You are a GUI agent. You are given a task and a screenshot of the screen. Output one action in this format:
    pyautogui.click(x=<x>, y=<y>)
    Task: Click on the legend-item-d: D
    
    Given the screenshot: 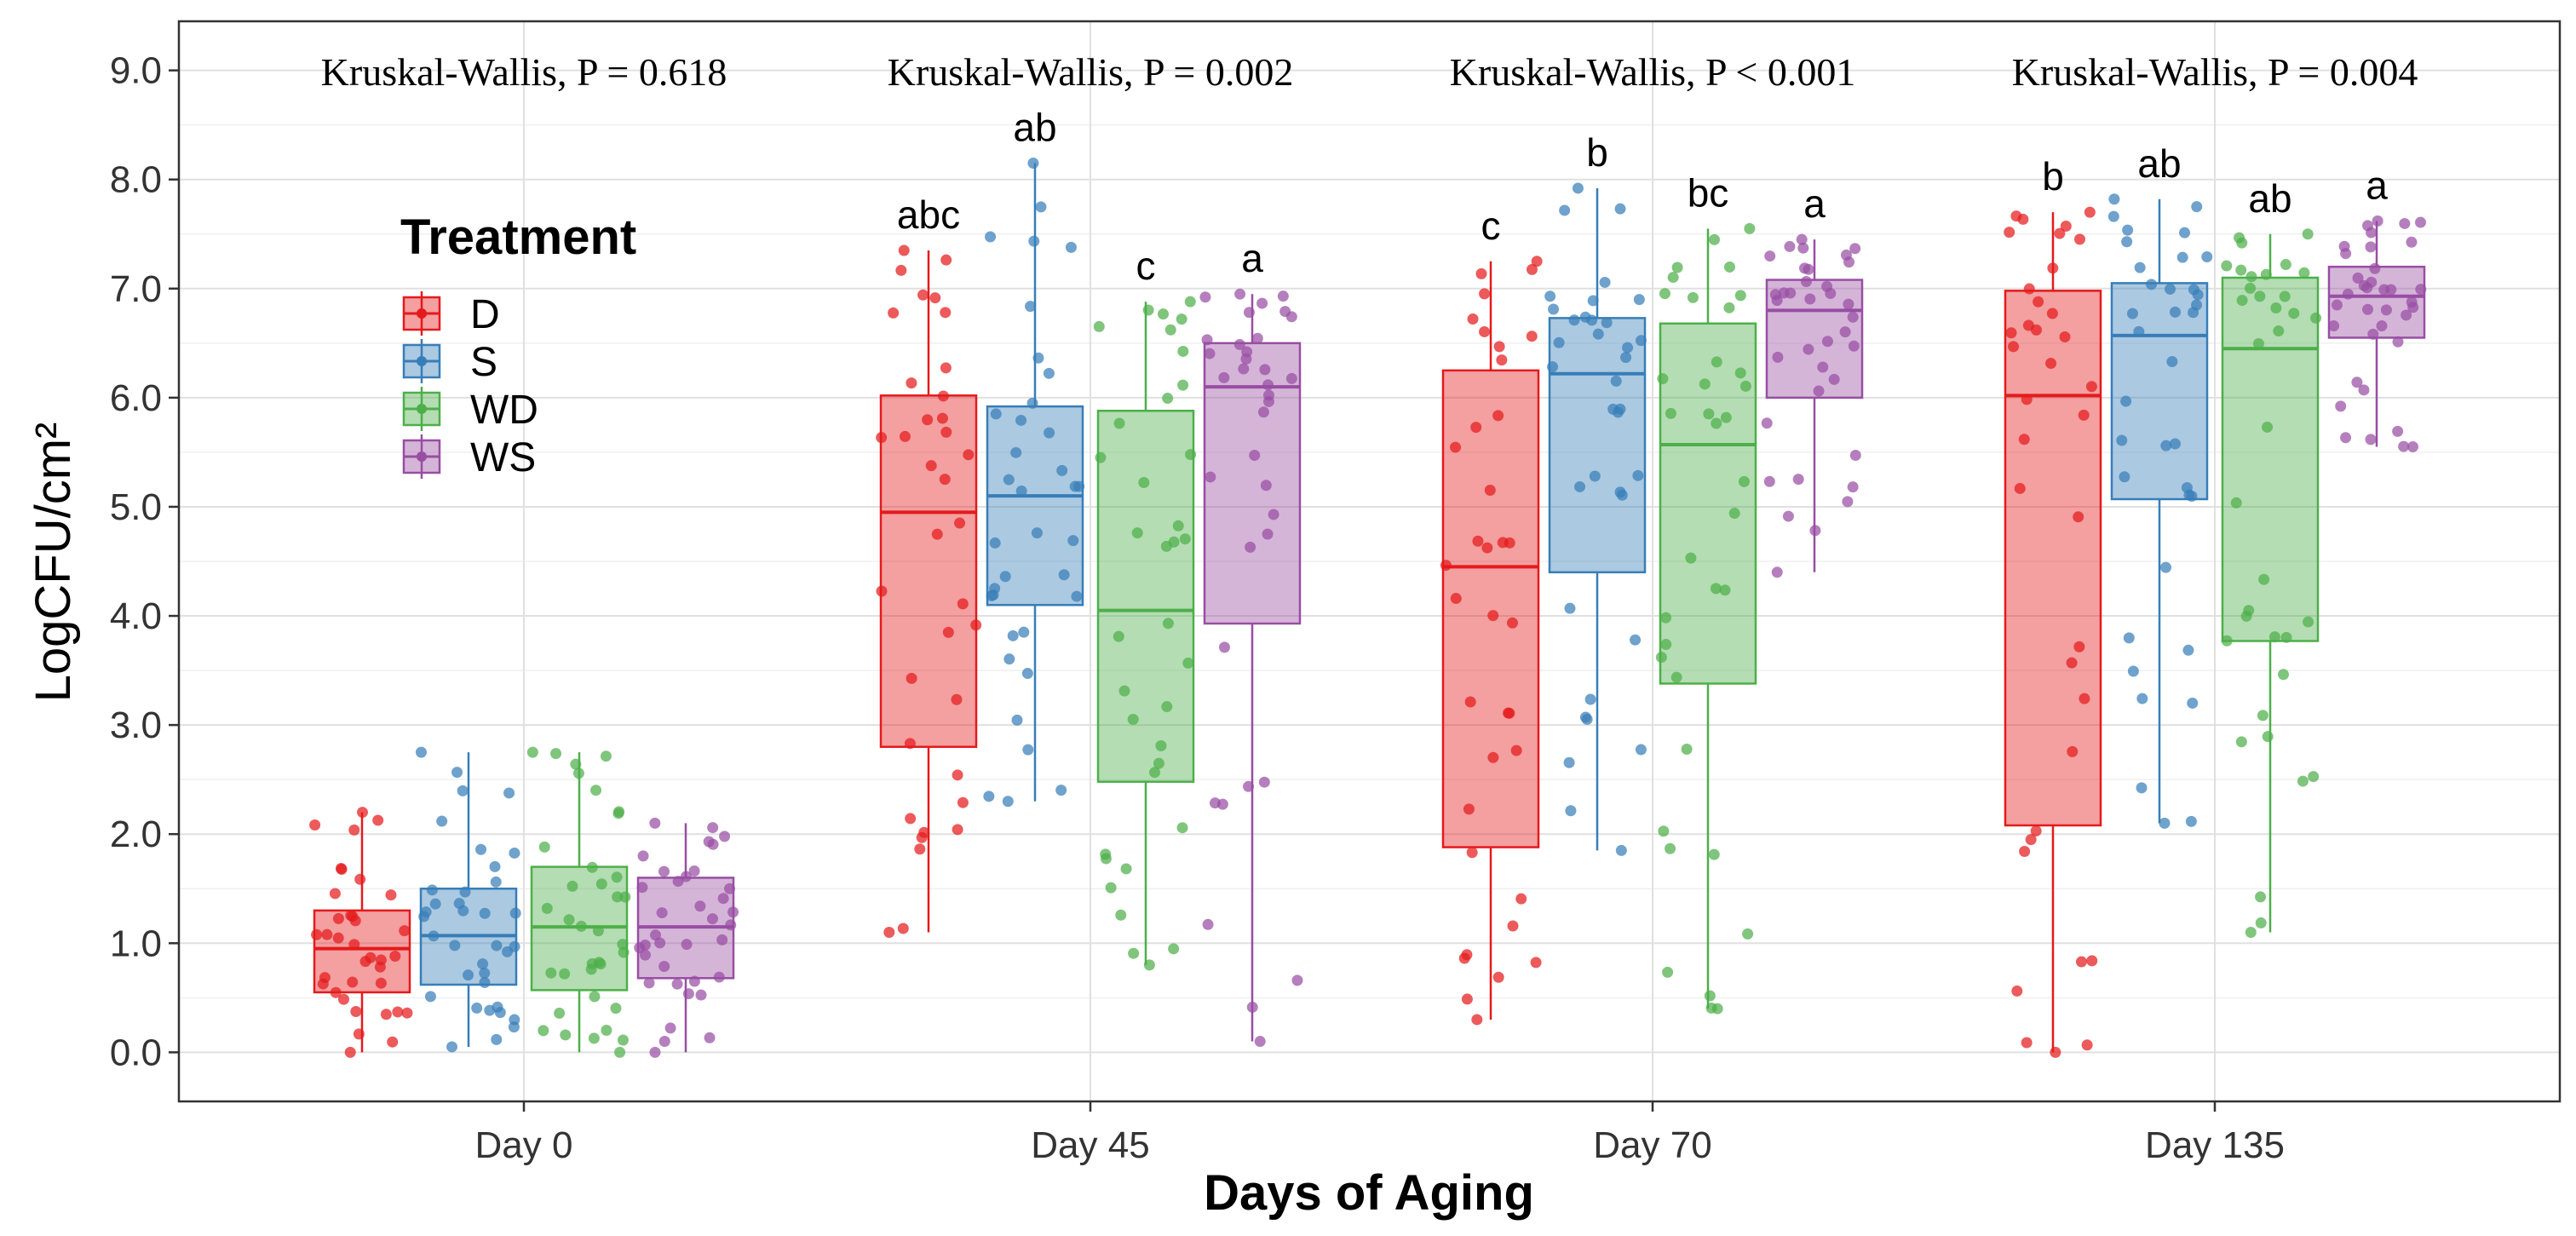 What is the action you would take?
    pyautogui.click(x=451, y=314)
    